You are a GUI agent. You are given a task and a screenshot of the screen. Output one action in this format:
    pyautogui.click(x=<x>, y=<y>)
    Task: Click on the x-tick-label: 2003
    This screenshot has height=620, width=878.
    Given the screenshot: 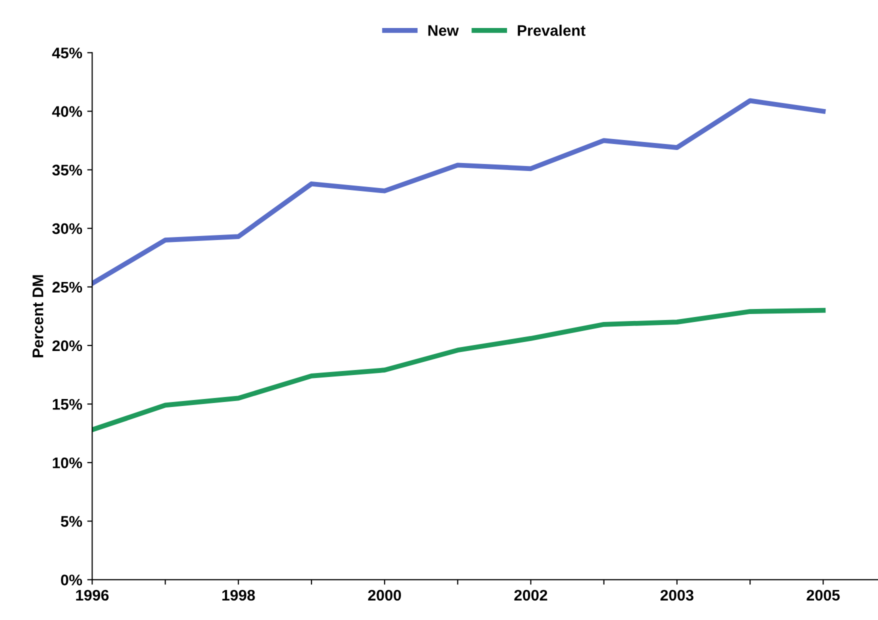 What is the action you would take?
    pyautogui.click(x=677, y=595)
    